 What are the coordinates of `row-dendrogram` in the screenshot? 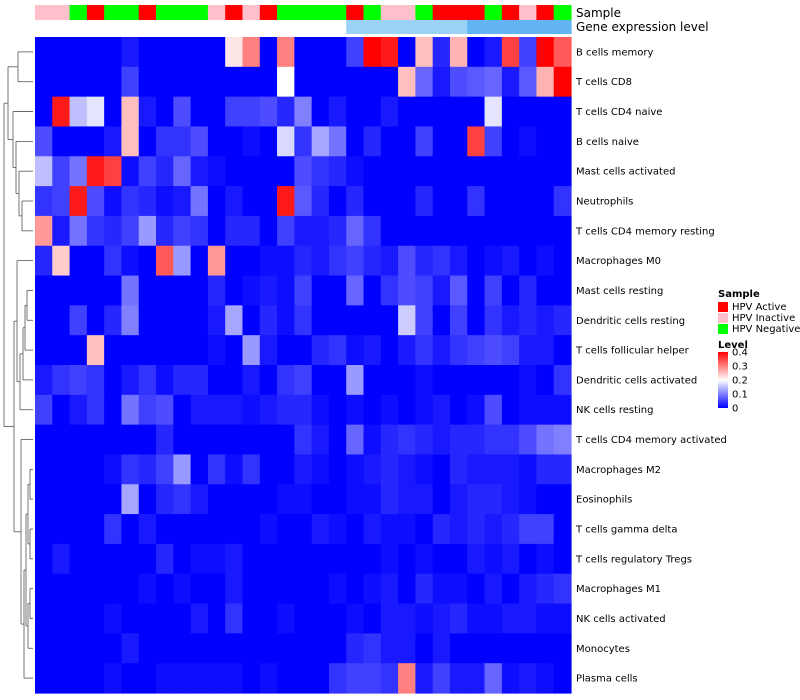 It's located at (18, 365).